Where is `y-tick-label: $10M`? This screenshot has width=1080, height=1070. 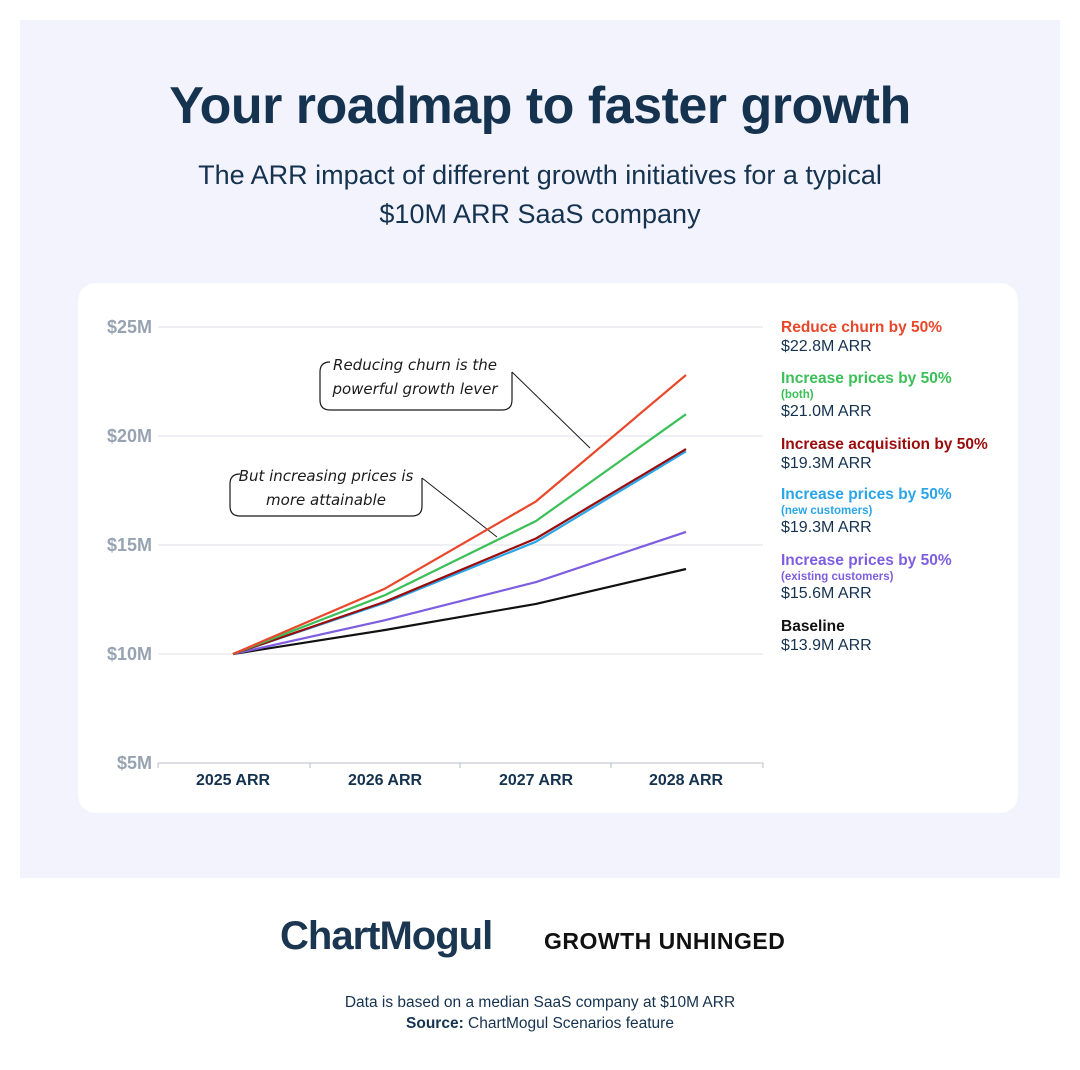
y-tick-label: $10M is located at coordinates (129, 654).